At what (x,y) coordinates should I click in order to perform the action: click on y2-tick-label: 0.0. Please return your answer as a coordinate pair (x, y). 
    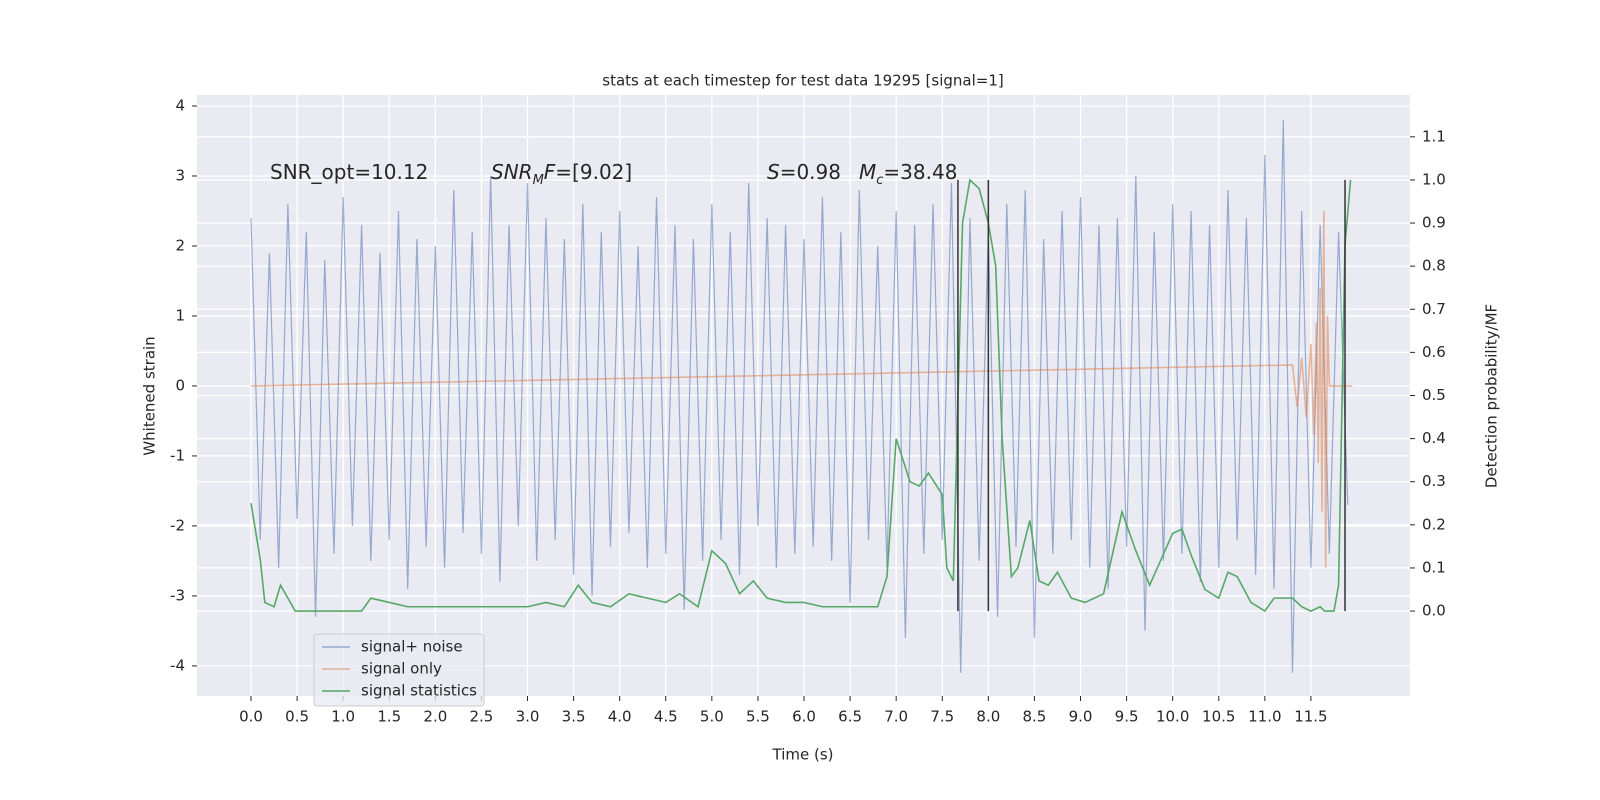
    Looking at the image, I should click on (1434, 611).